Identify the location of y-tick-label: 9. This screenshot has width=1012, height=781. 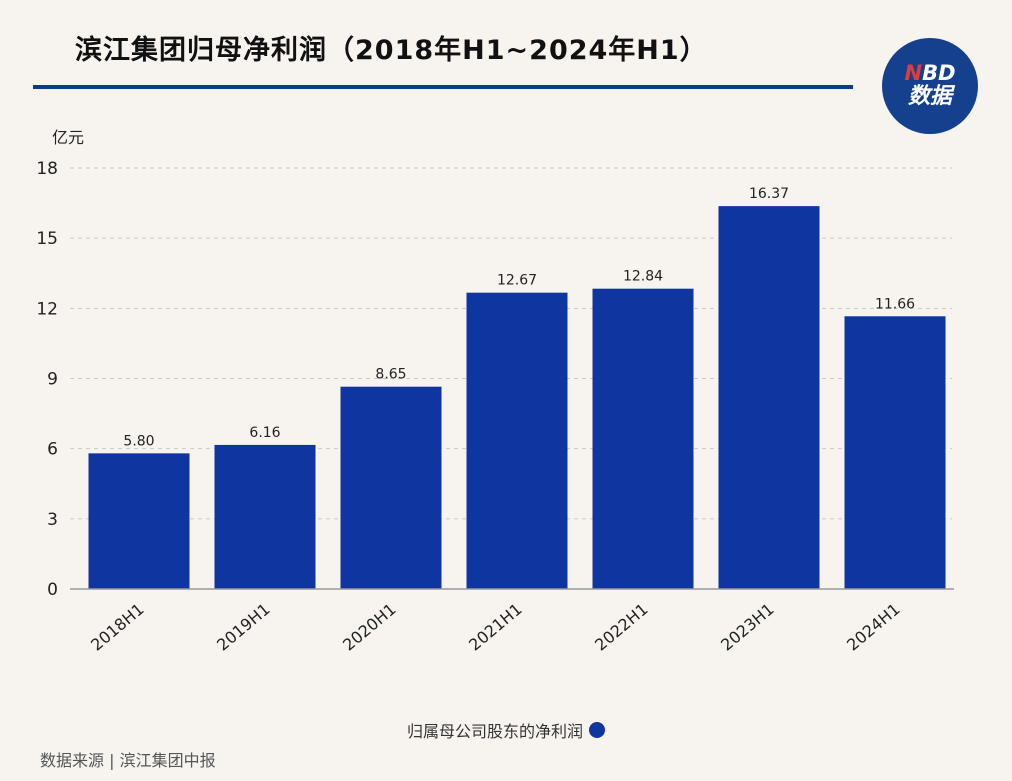
(52, 380).